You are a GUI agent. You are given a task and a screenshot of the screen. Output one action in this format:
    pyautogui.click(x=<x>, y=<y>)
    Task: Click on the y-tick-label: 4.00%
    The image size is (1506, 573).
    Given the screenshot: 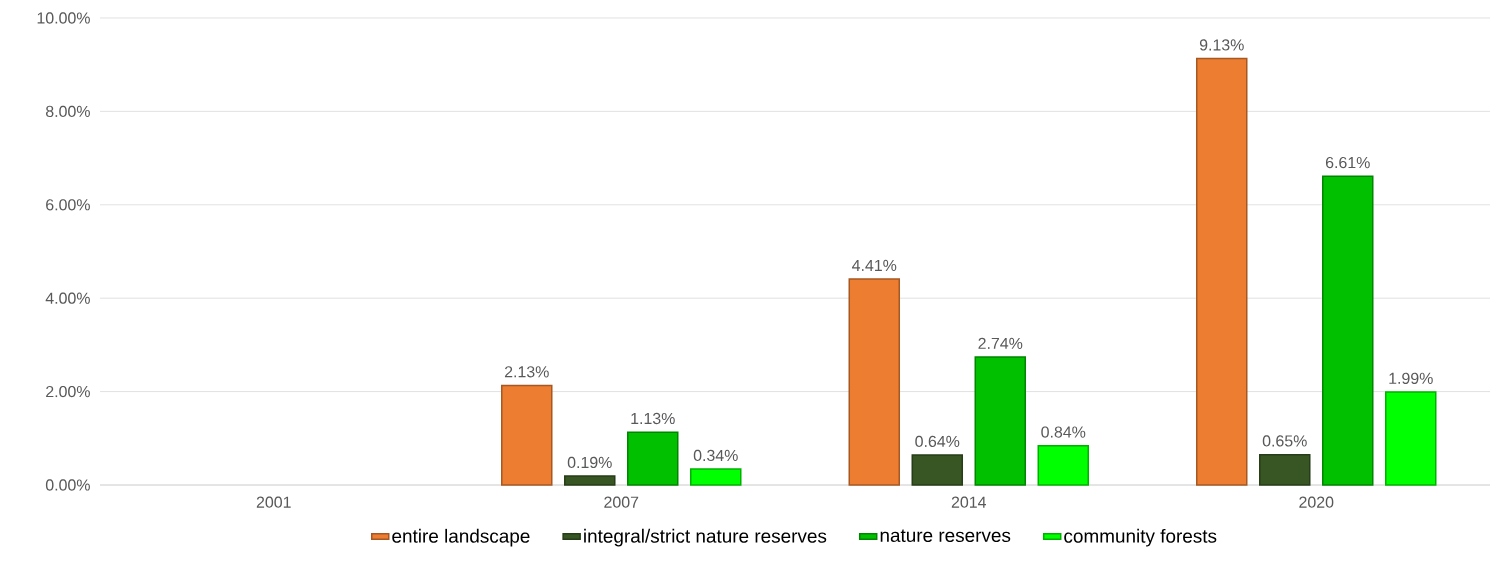 What is the action you would take?
    pyautogui.click(x=67, y=298)
    